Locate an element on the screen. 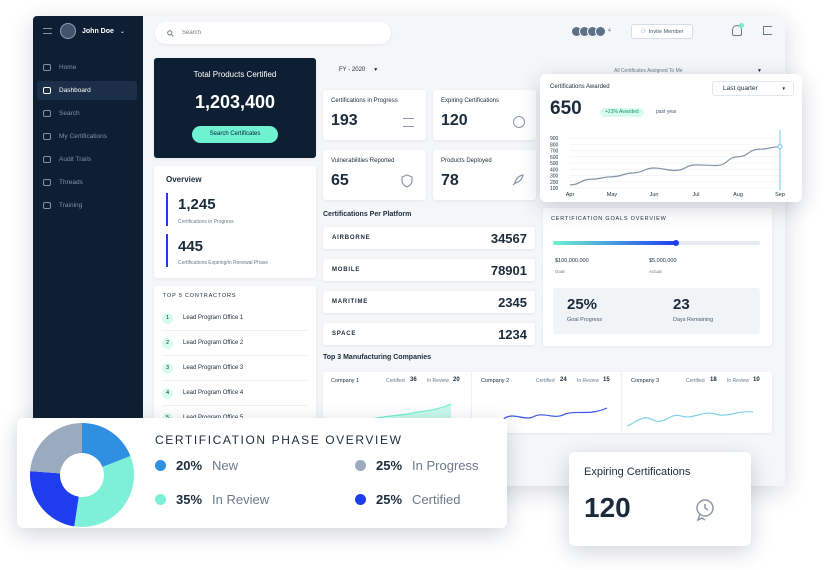  sidebar-item-audit-trails: Audit Trails is located at coordinates (87, 159).